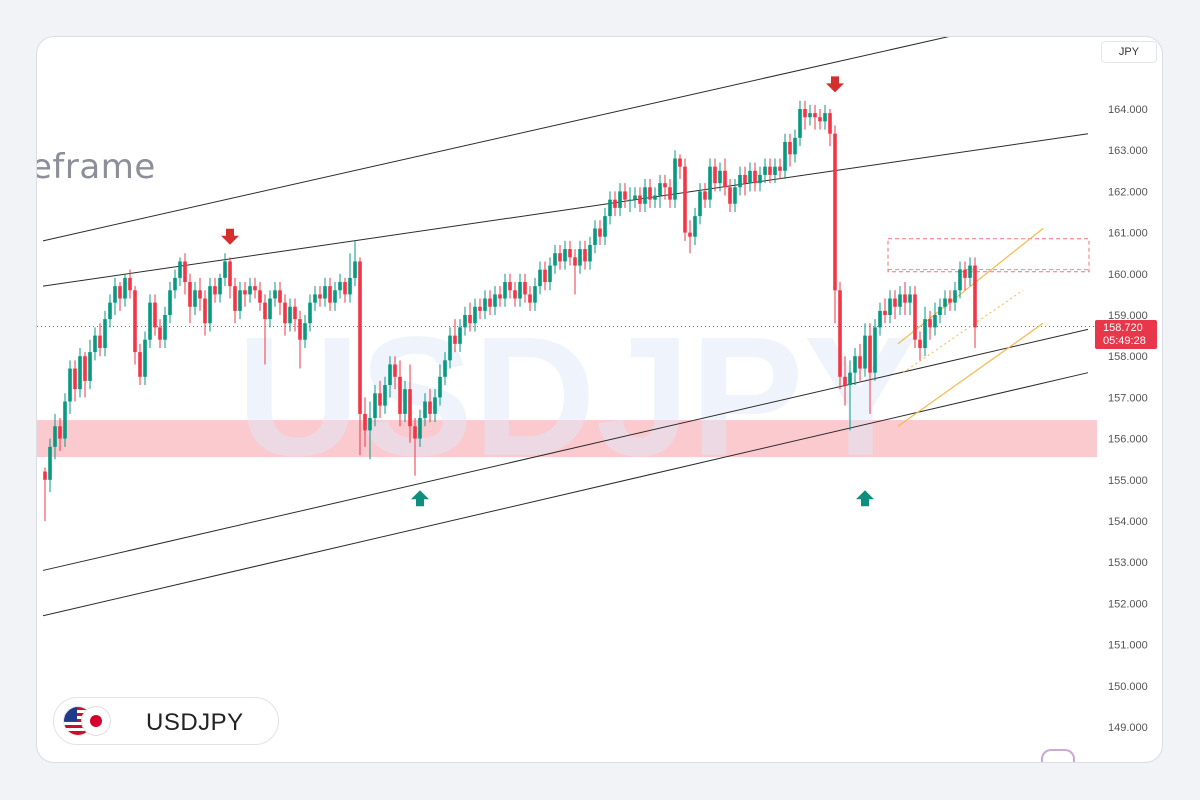  What do you see at coordinates (1128, 151) in the screenshot?
I see `y-tick-label: 163.000` at bounding box center [1128, 151].